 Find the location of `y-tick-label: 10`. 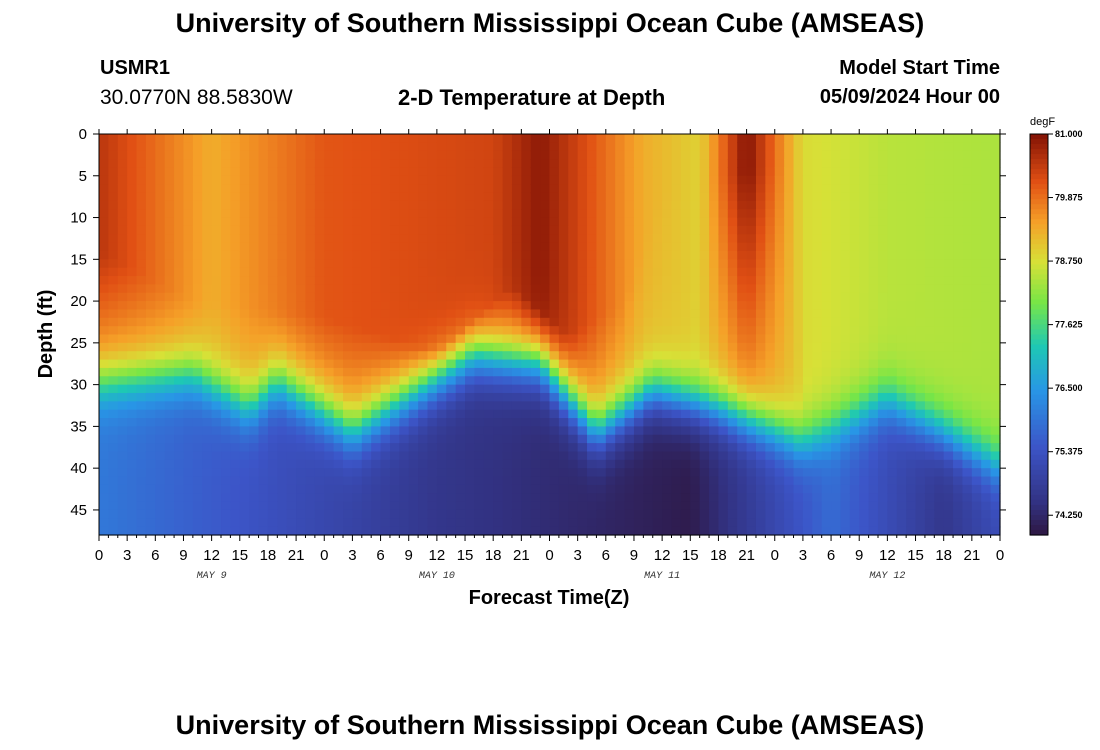

y-tick-label: 10 is located at coordinates (78, 218).